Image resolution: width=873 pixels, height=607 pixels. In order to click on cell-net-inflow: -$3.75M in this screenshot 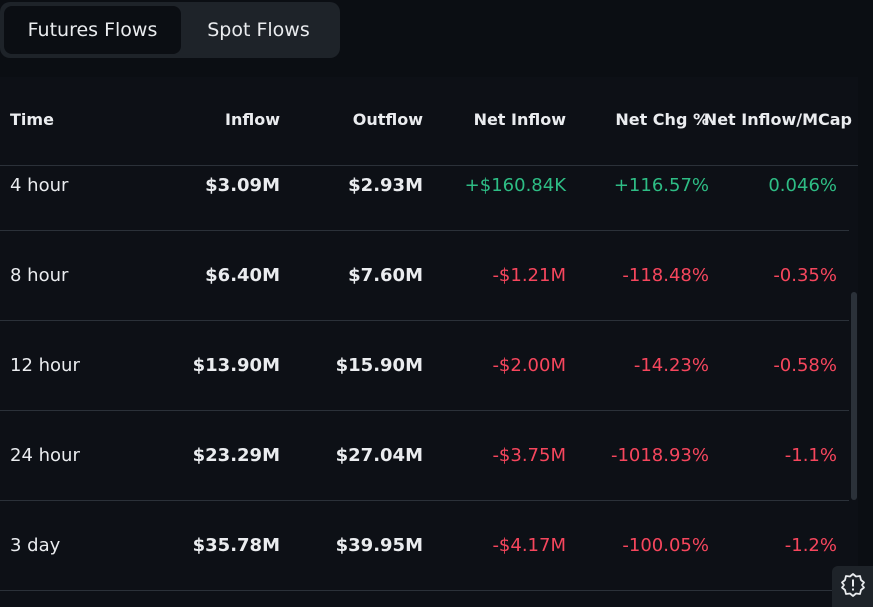, I will do `click(529, 455)`.